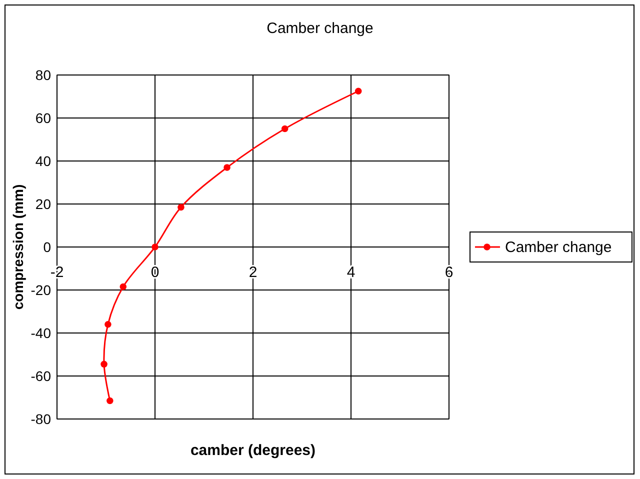 This screenshot has width=640, height=479. I want to click on y-tick-label: 40, so click(43, 161).